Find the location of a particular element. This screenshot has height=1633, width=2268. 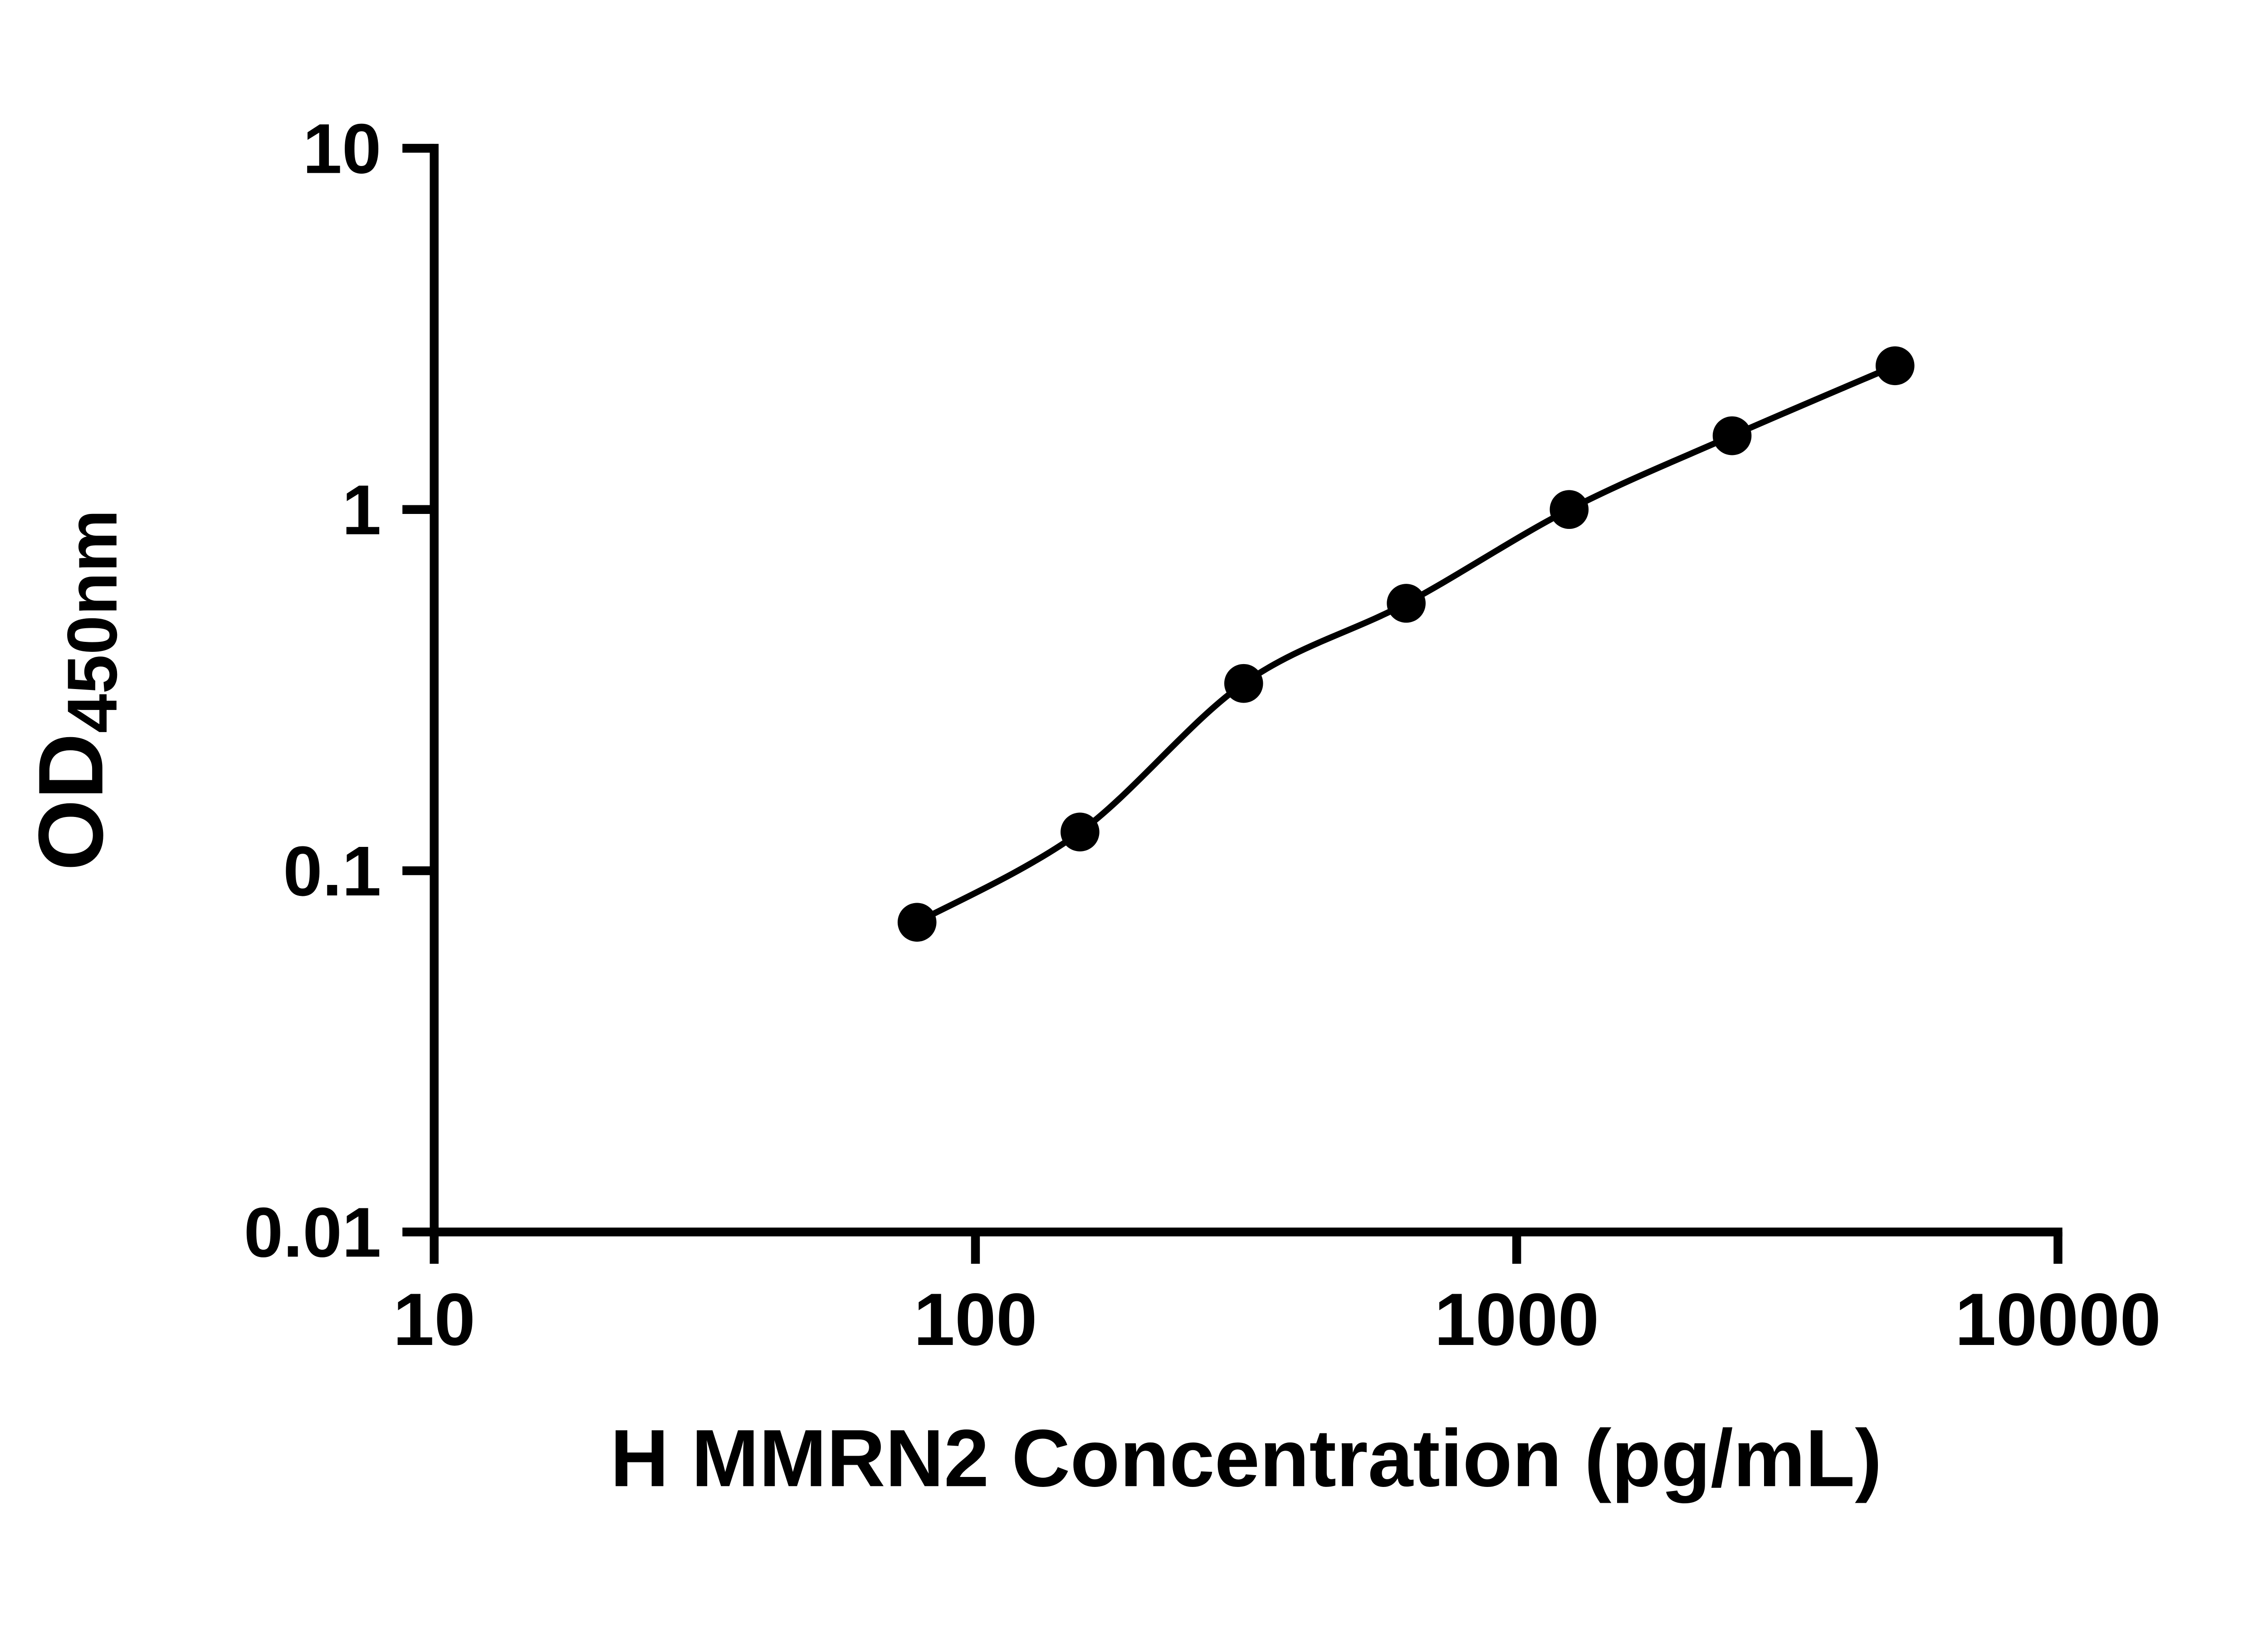

x-tick-label: 10000 is located at coordinates (2058, 1319).